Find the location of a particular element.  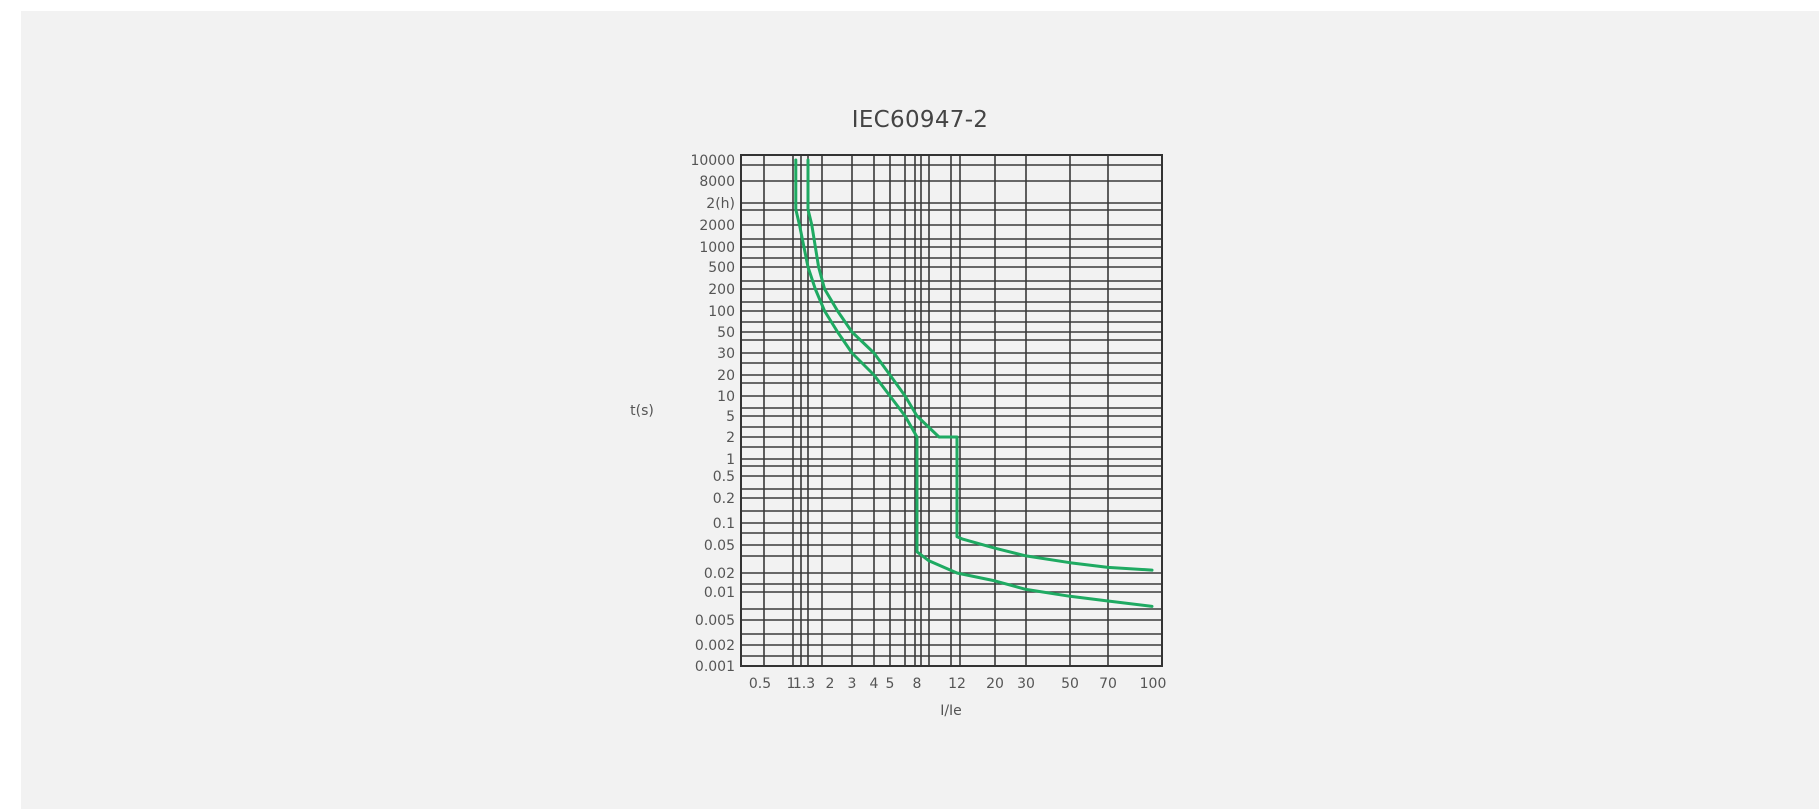

y-tick-label: 2000 is located at coordinates (717, 226).